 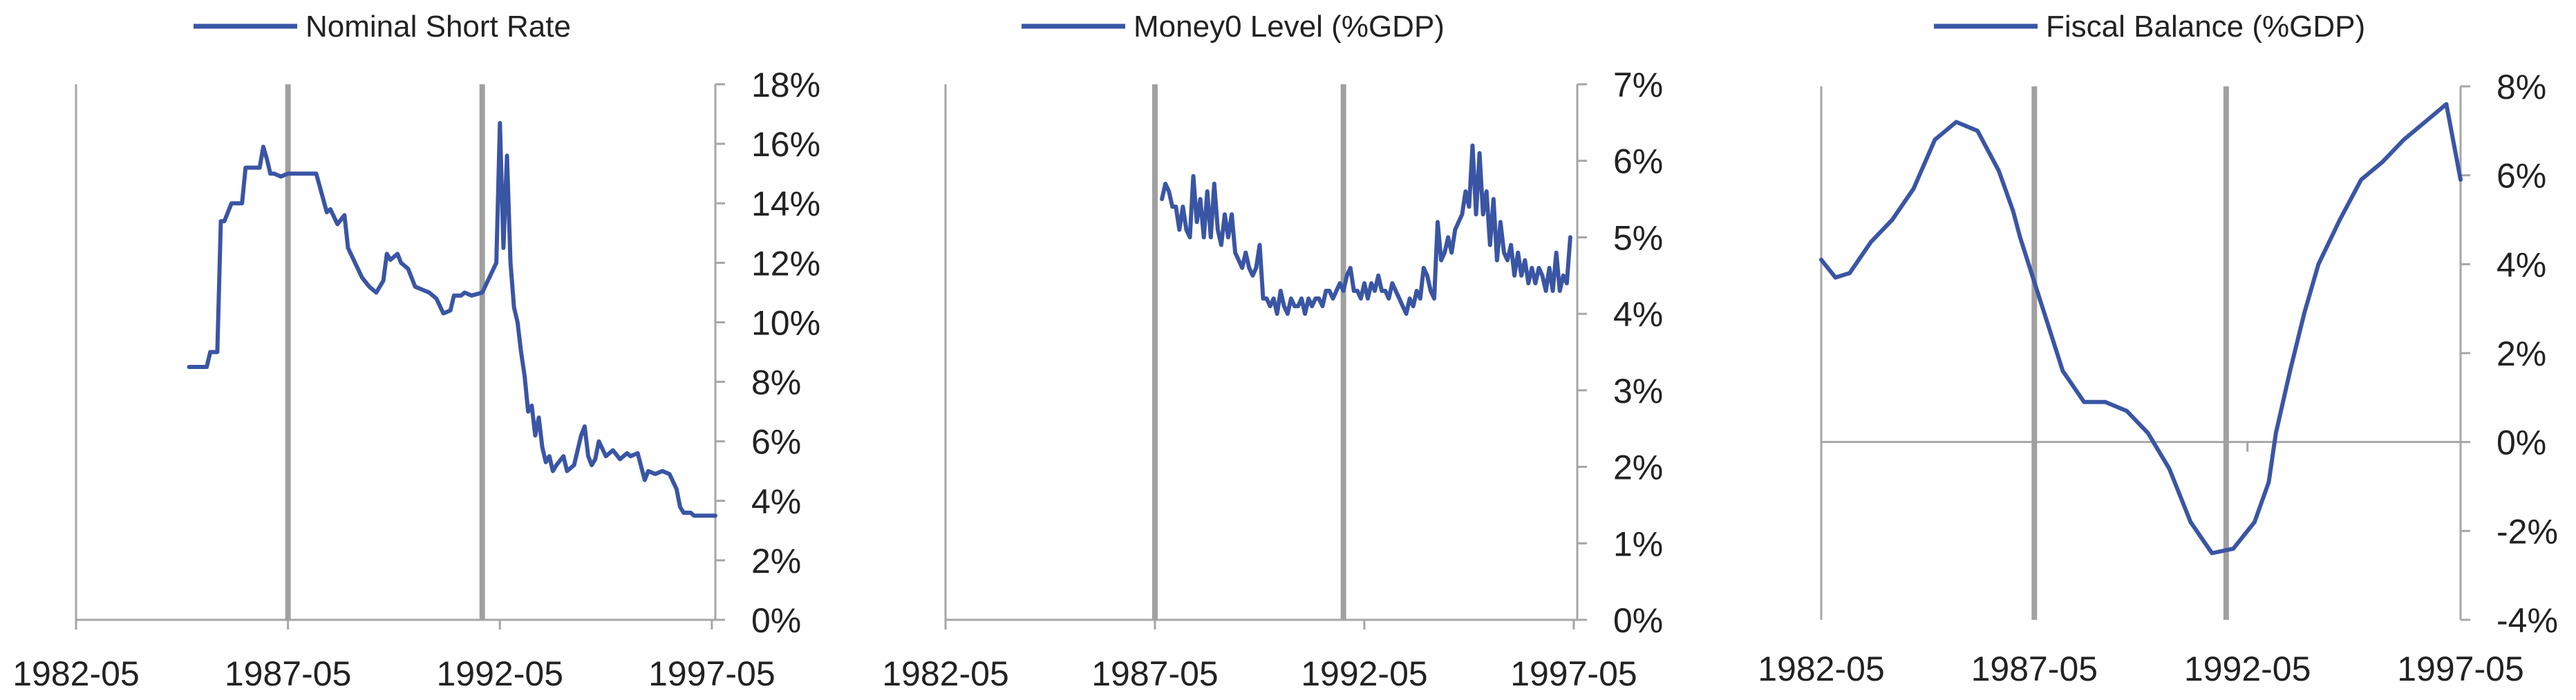 What do you see at coordinates (1638, 85) in the screenshot?
I see `y-tick-label: 7%` at bounding box center [1638, 85].